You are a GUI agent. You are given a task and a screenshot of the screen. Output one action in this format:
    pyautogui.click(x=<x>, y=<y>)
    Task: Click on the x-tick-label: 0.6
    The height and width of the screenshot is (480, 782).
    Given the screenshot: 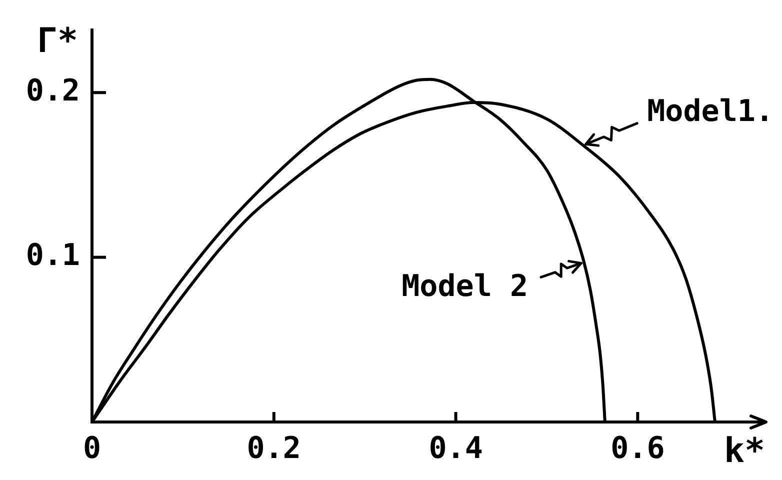 What is the action you would take?
    pyautogui.click(x=637, y=448)
    